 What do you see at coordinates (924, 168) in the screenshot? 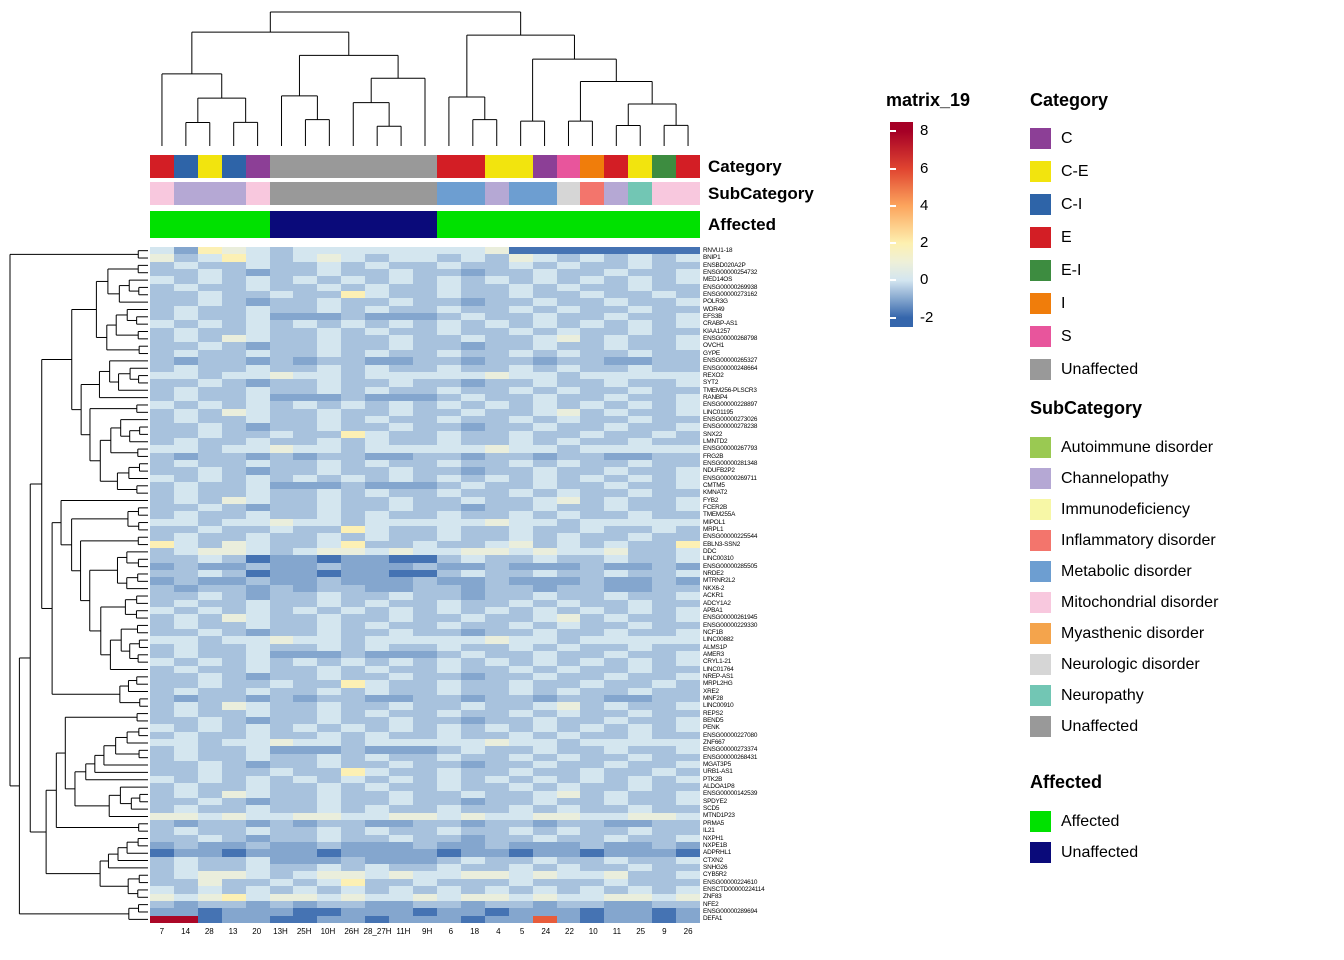
I see `colorbar-tick-label: 6` at bounding box center [924, 168].